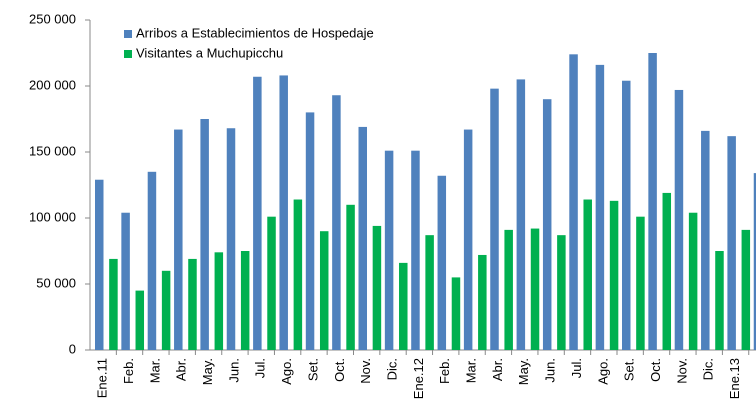  I want to click on y-tick-label: 0, so click(72, 348).